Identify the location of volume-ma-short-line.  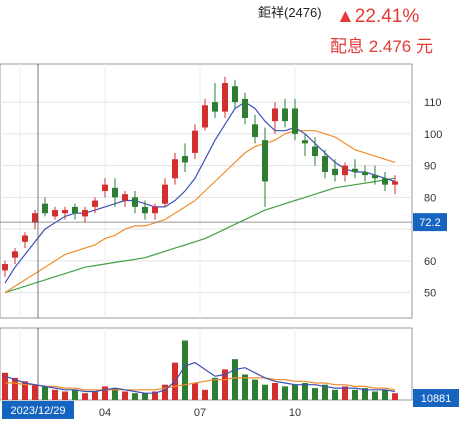
(200, 377).